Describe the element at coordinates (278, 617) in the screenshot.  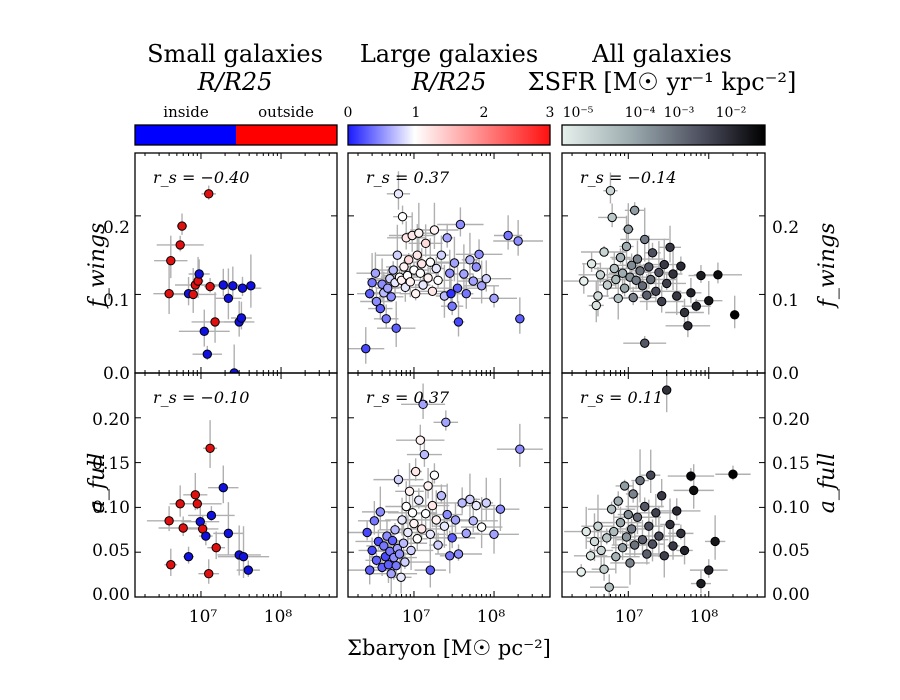
I see `xtick-col1-1e8: 10⁸` at that location.